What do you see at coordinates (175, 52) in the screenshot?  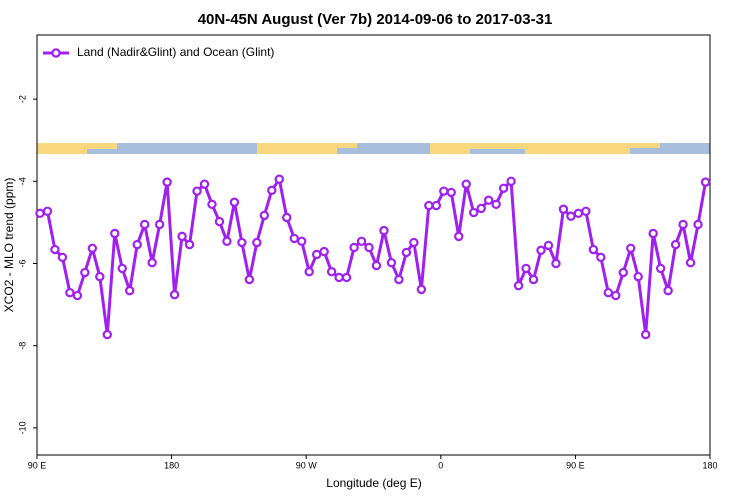 I see `legend-label: Land (Nadir&Glint) and Ocean (Glint)` at bounding box center [175, 52].